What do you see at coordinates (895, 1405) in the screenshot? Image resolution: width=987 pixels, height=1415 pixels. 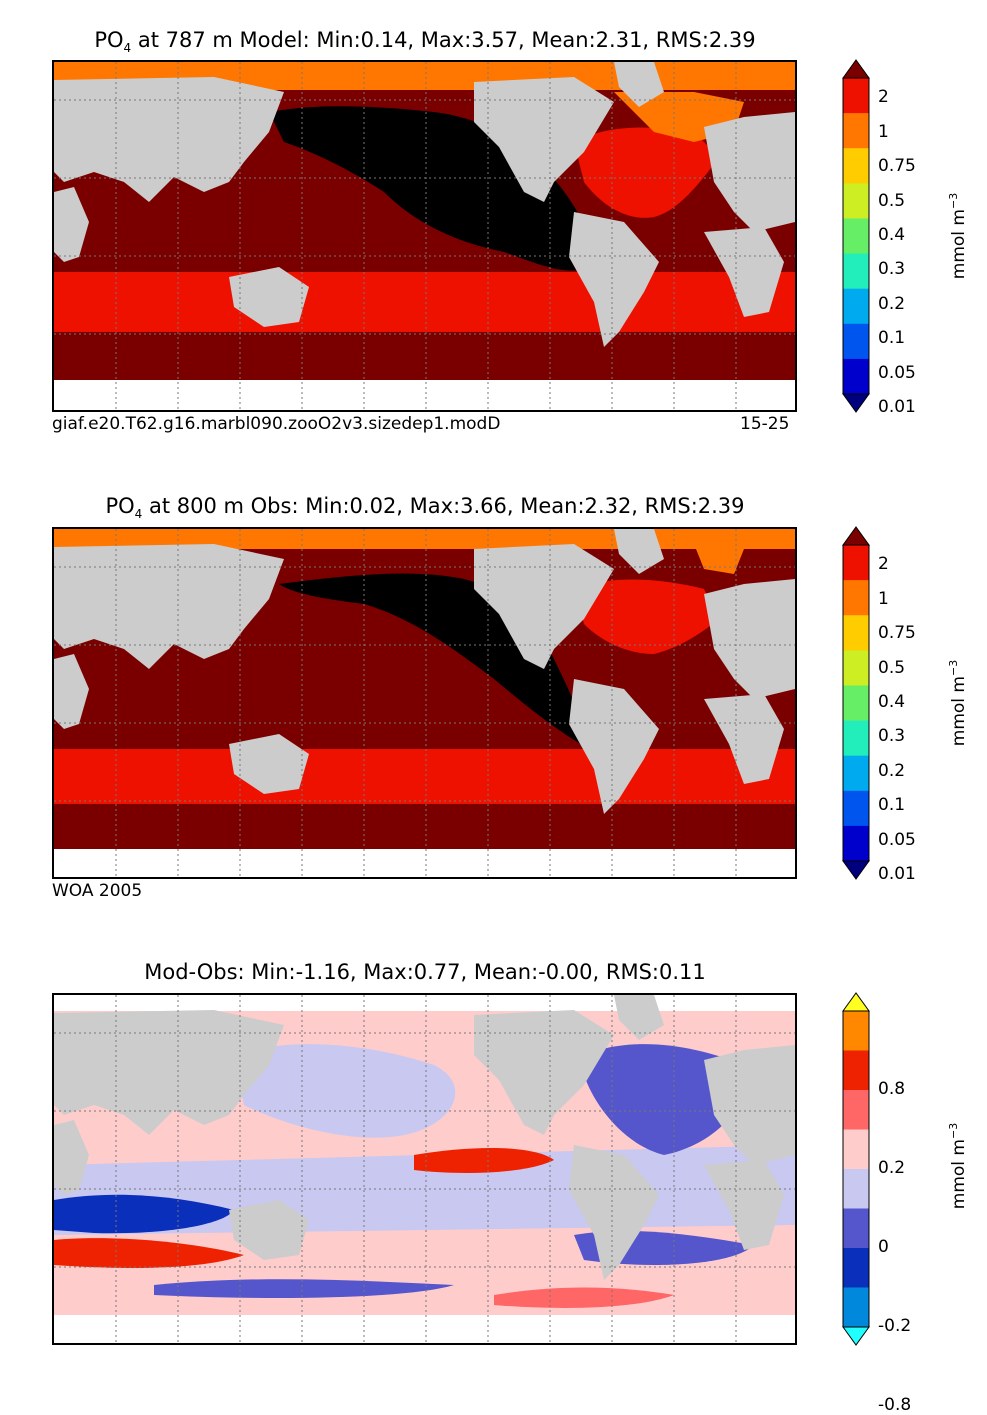 I see `colorbar-tick-label: -0.8` at bounding box center [895, 1405].